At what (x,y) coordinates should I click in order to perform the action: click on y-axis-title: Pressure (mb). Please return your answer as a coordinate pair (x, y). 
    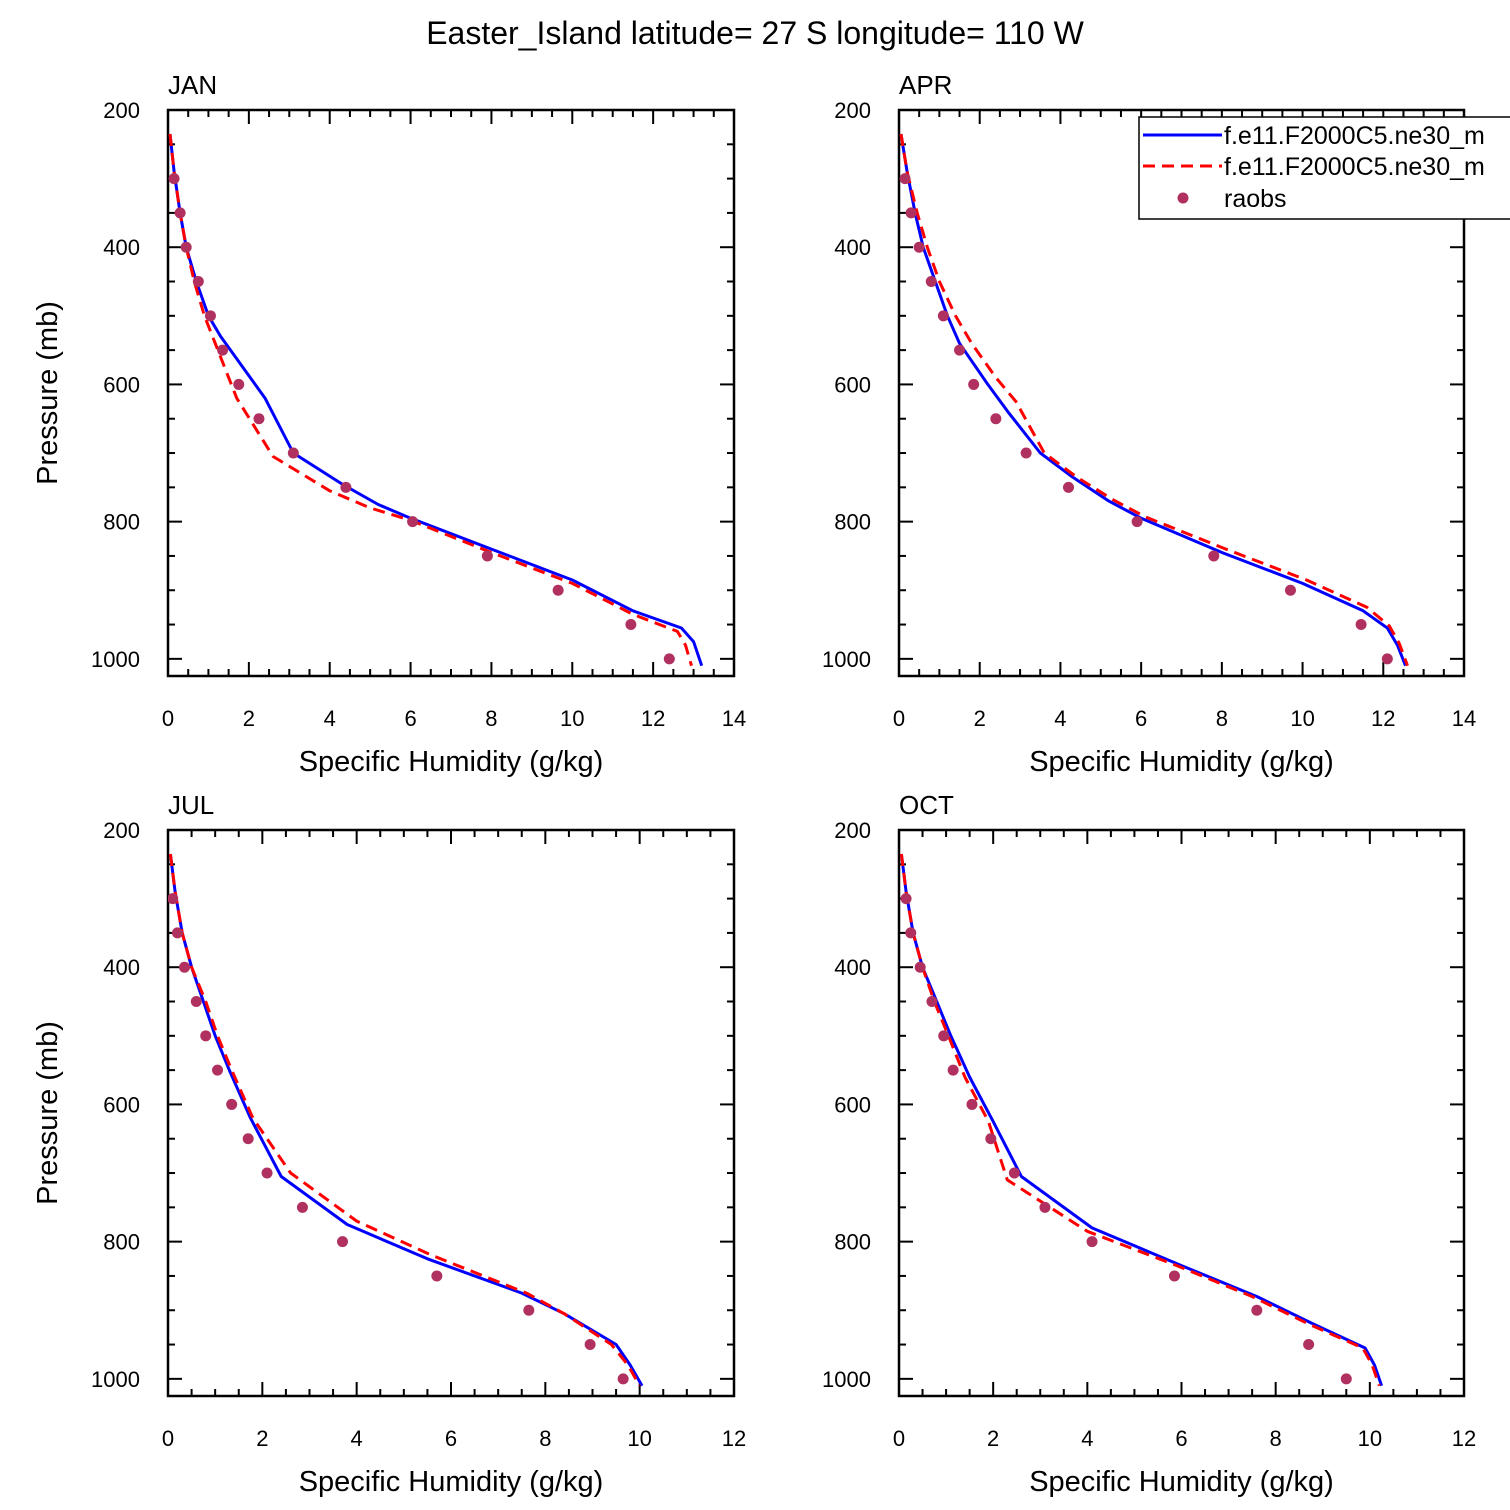
    Looking at the image, I should click on (48, 393).